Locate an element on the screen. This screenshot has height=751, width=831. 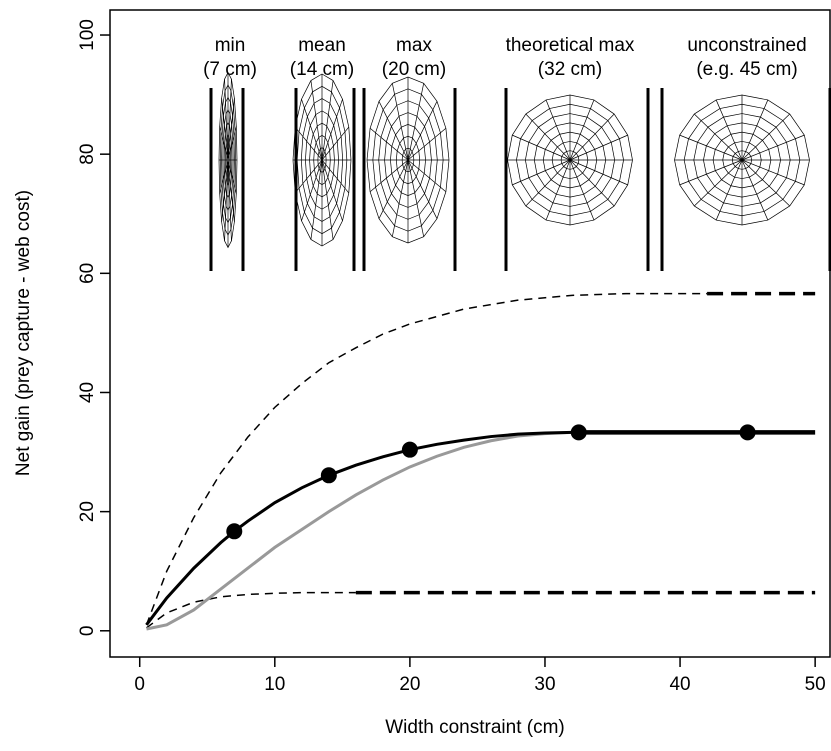
x-tick-label: 10 is located at coordinates (274, 684).